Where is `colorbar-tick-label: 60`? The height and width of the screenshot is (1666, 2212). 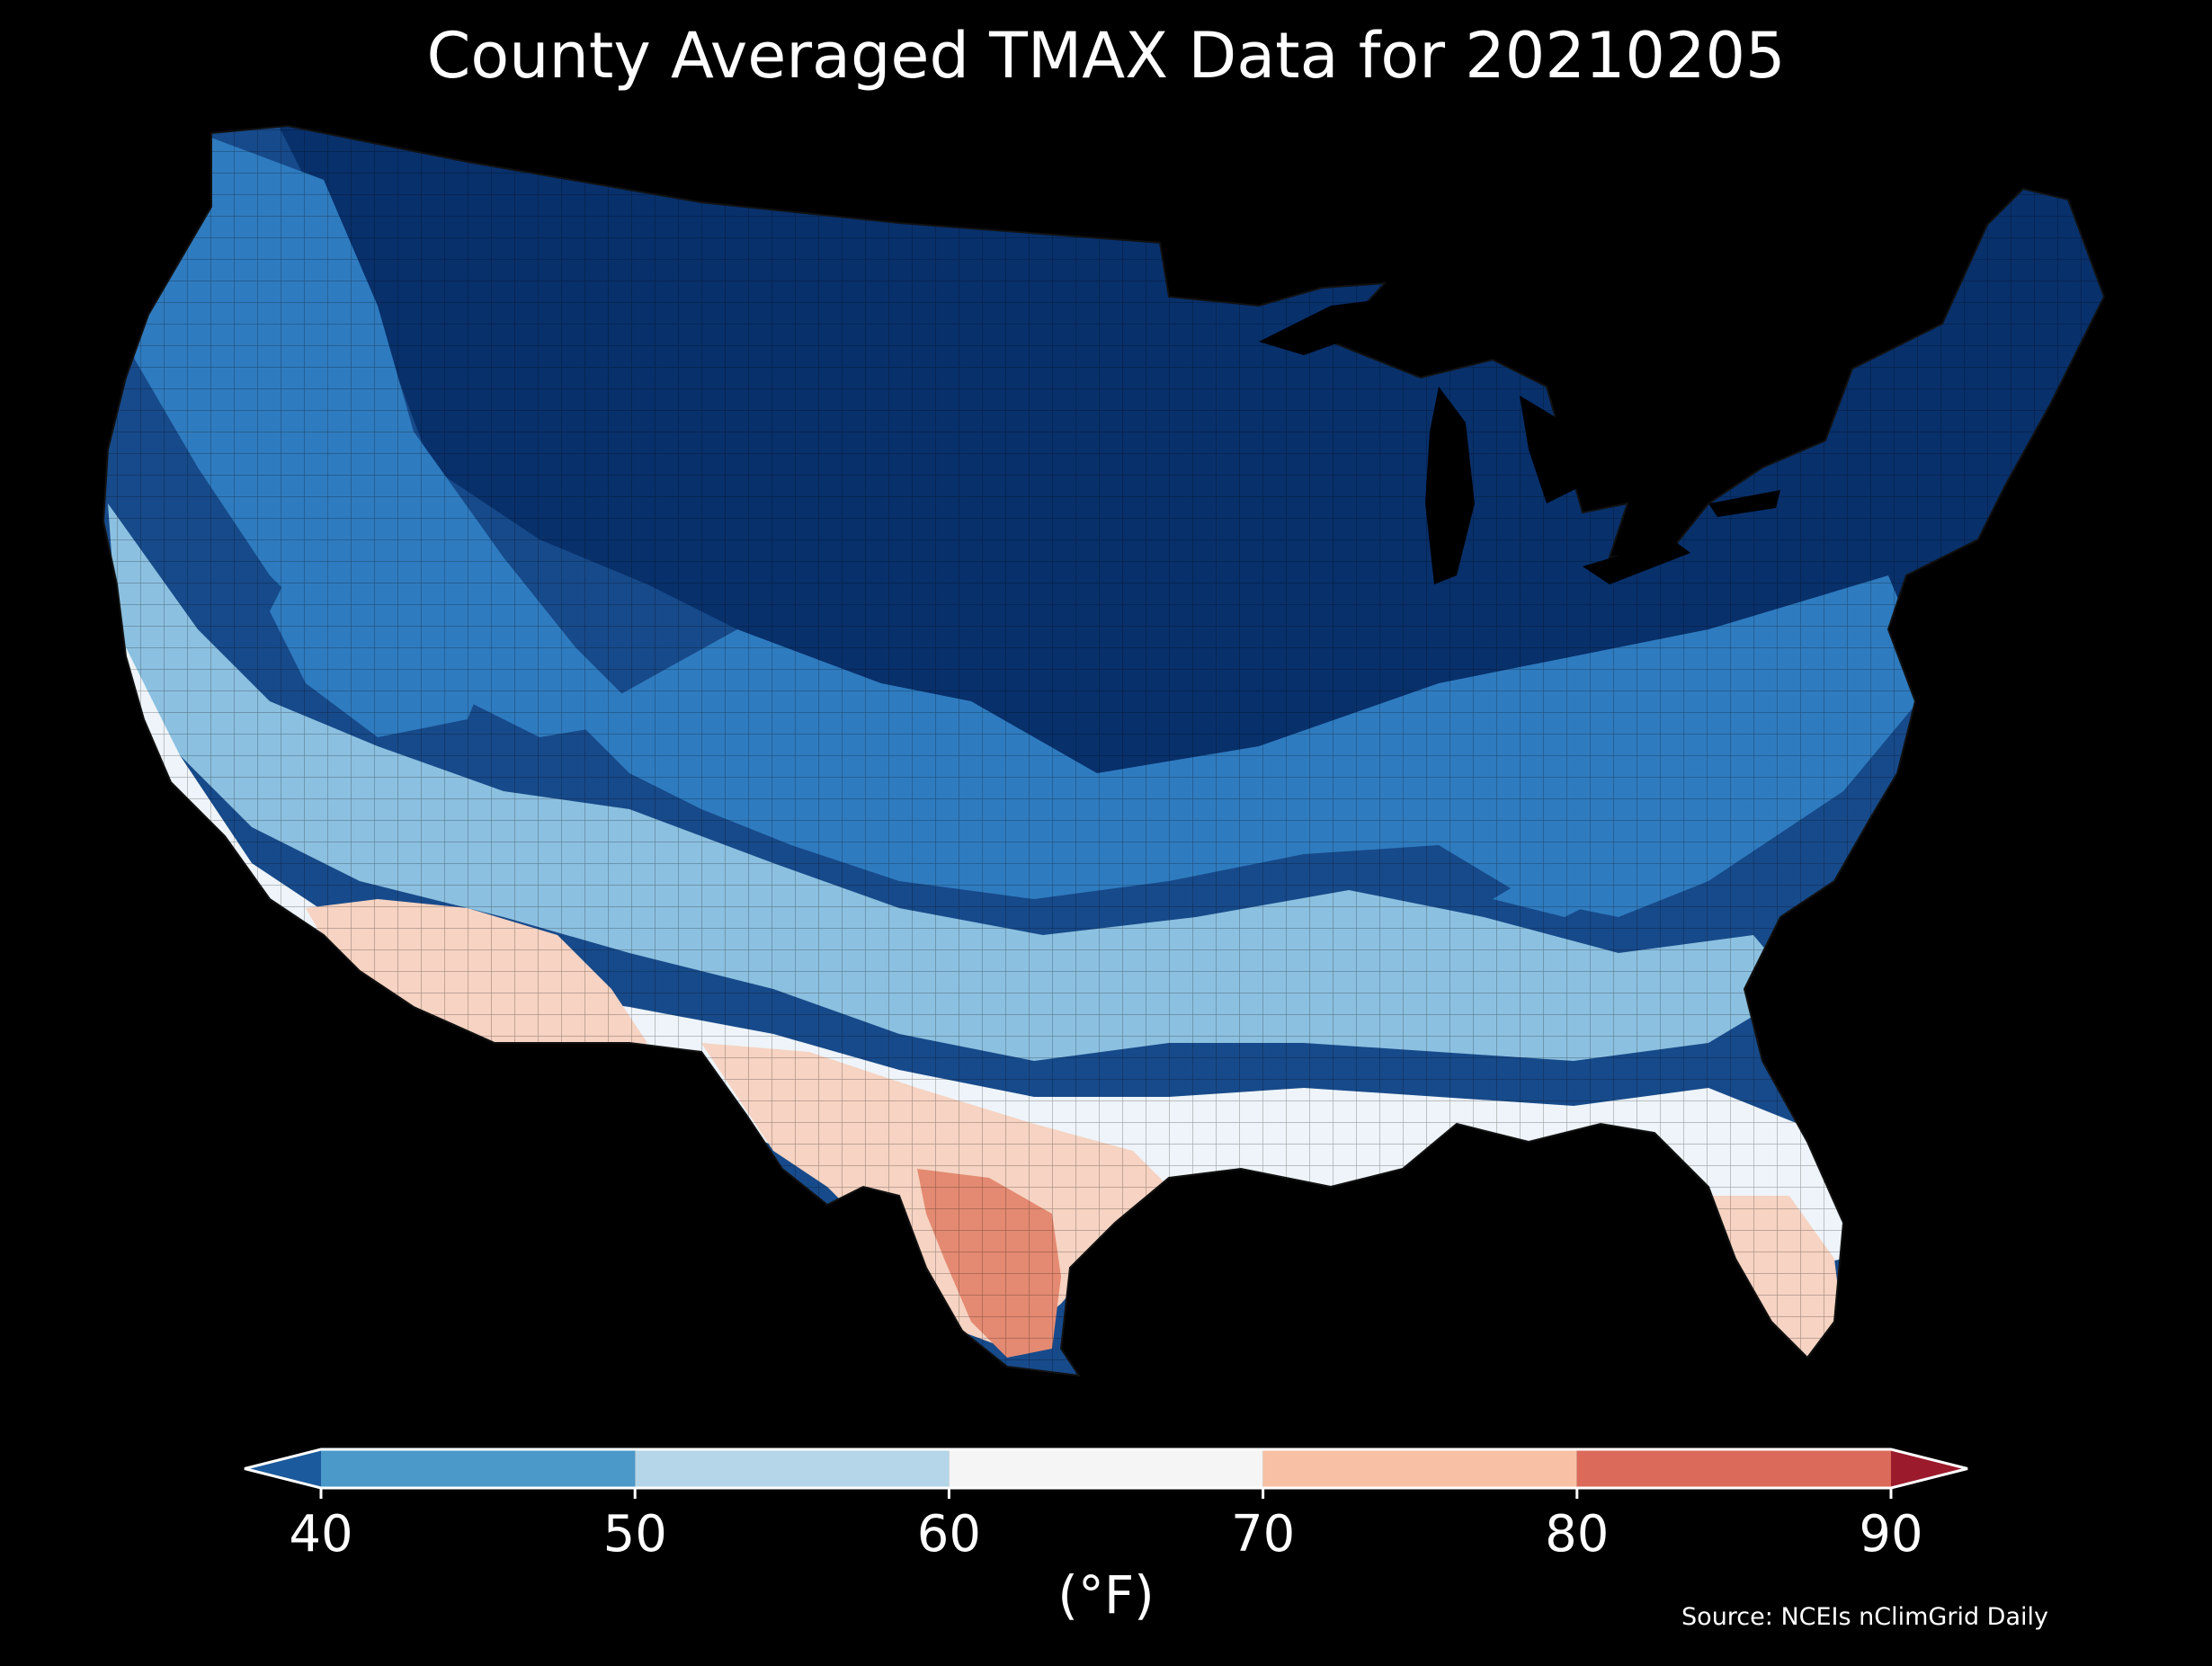
colorbar-tick-label: 60 is located at coordinates (949, 1535).